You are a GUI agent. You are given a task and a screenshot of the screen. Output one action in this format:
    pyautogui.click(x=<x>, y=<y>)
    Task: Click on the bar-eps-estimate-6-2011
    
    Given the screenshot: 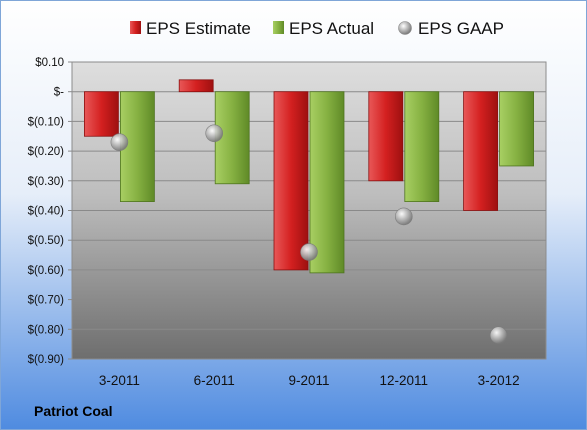 What is the action you would take?
    pyautogui.click(x=196, y=86)
    